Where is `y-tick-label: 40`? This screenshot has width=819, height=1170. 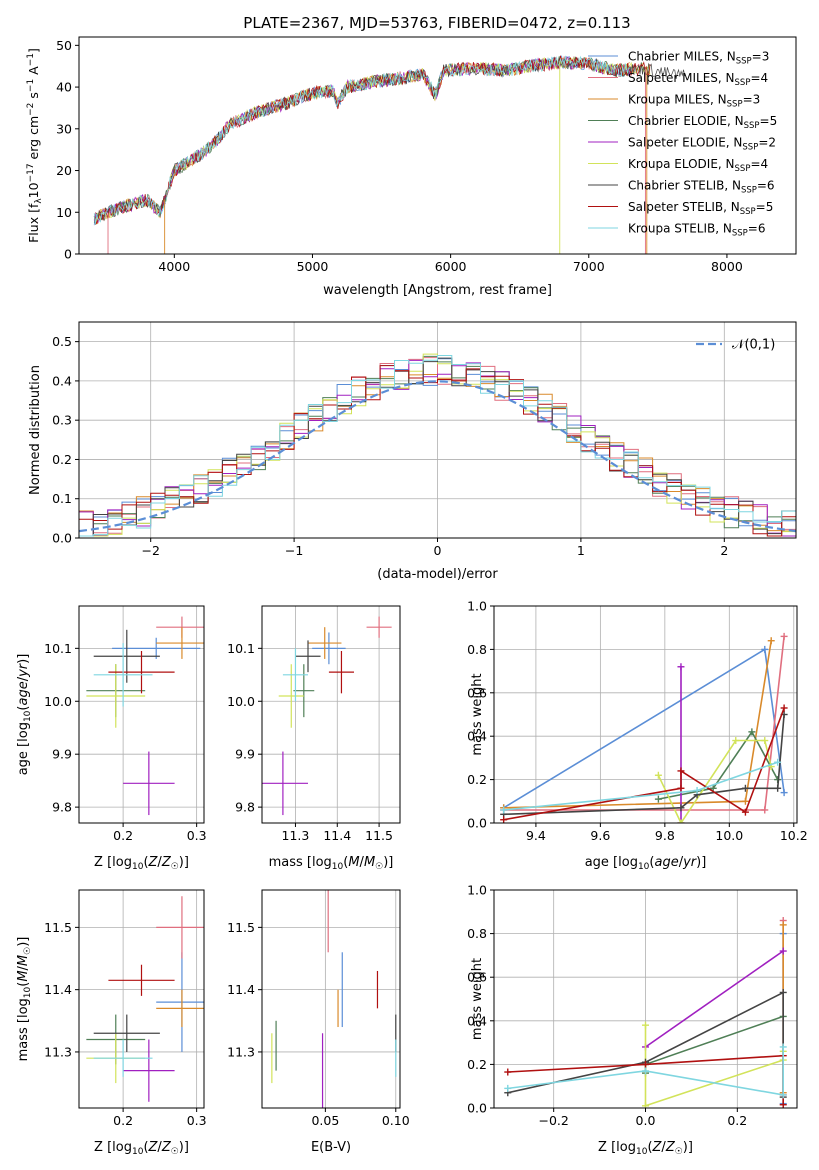 y-tick-label: 40 is located at coordinates (64, 87).